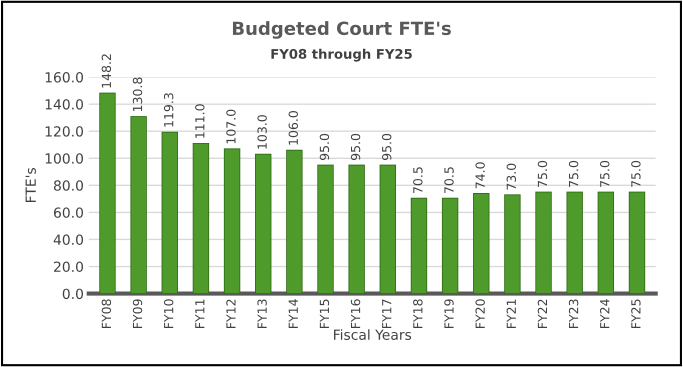  Describe the element at coordinates (511, 314) in the screenshot. I see `x-tick-label: FY21` at that location.